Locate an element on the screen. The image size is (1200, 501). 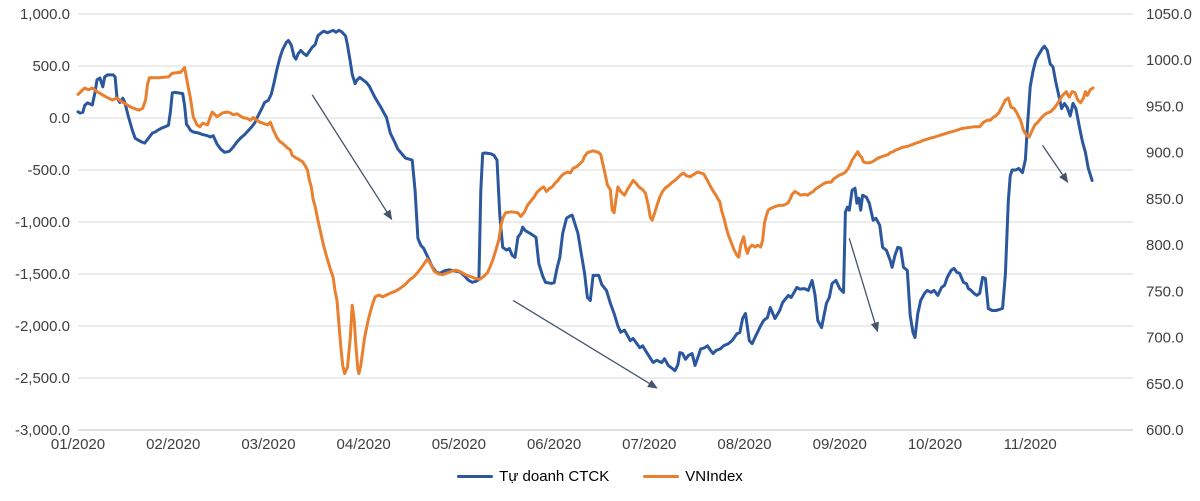
left-axis-tick-label: 1,000.0 is located at coordinates (45, 14).